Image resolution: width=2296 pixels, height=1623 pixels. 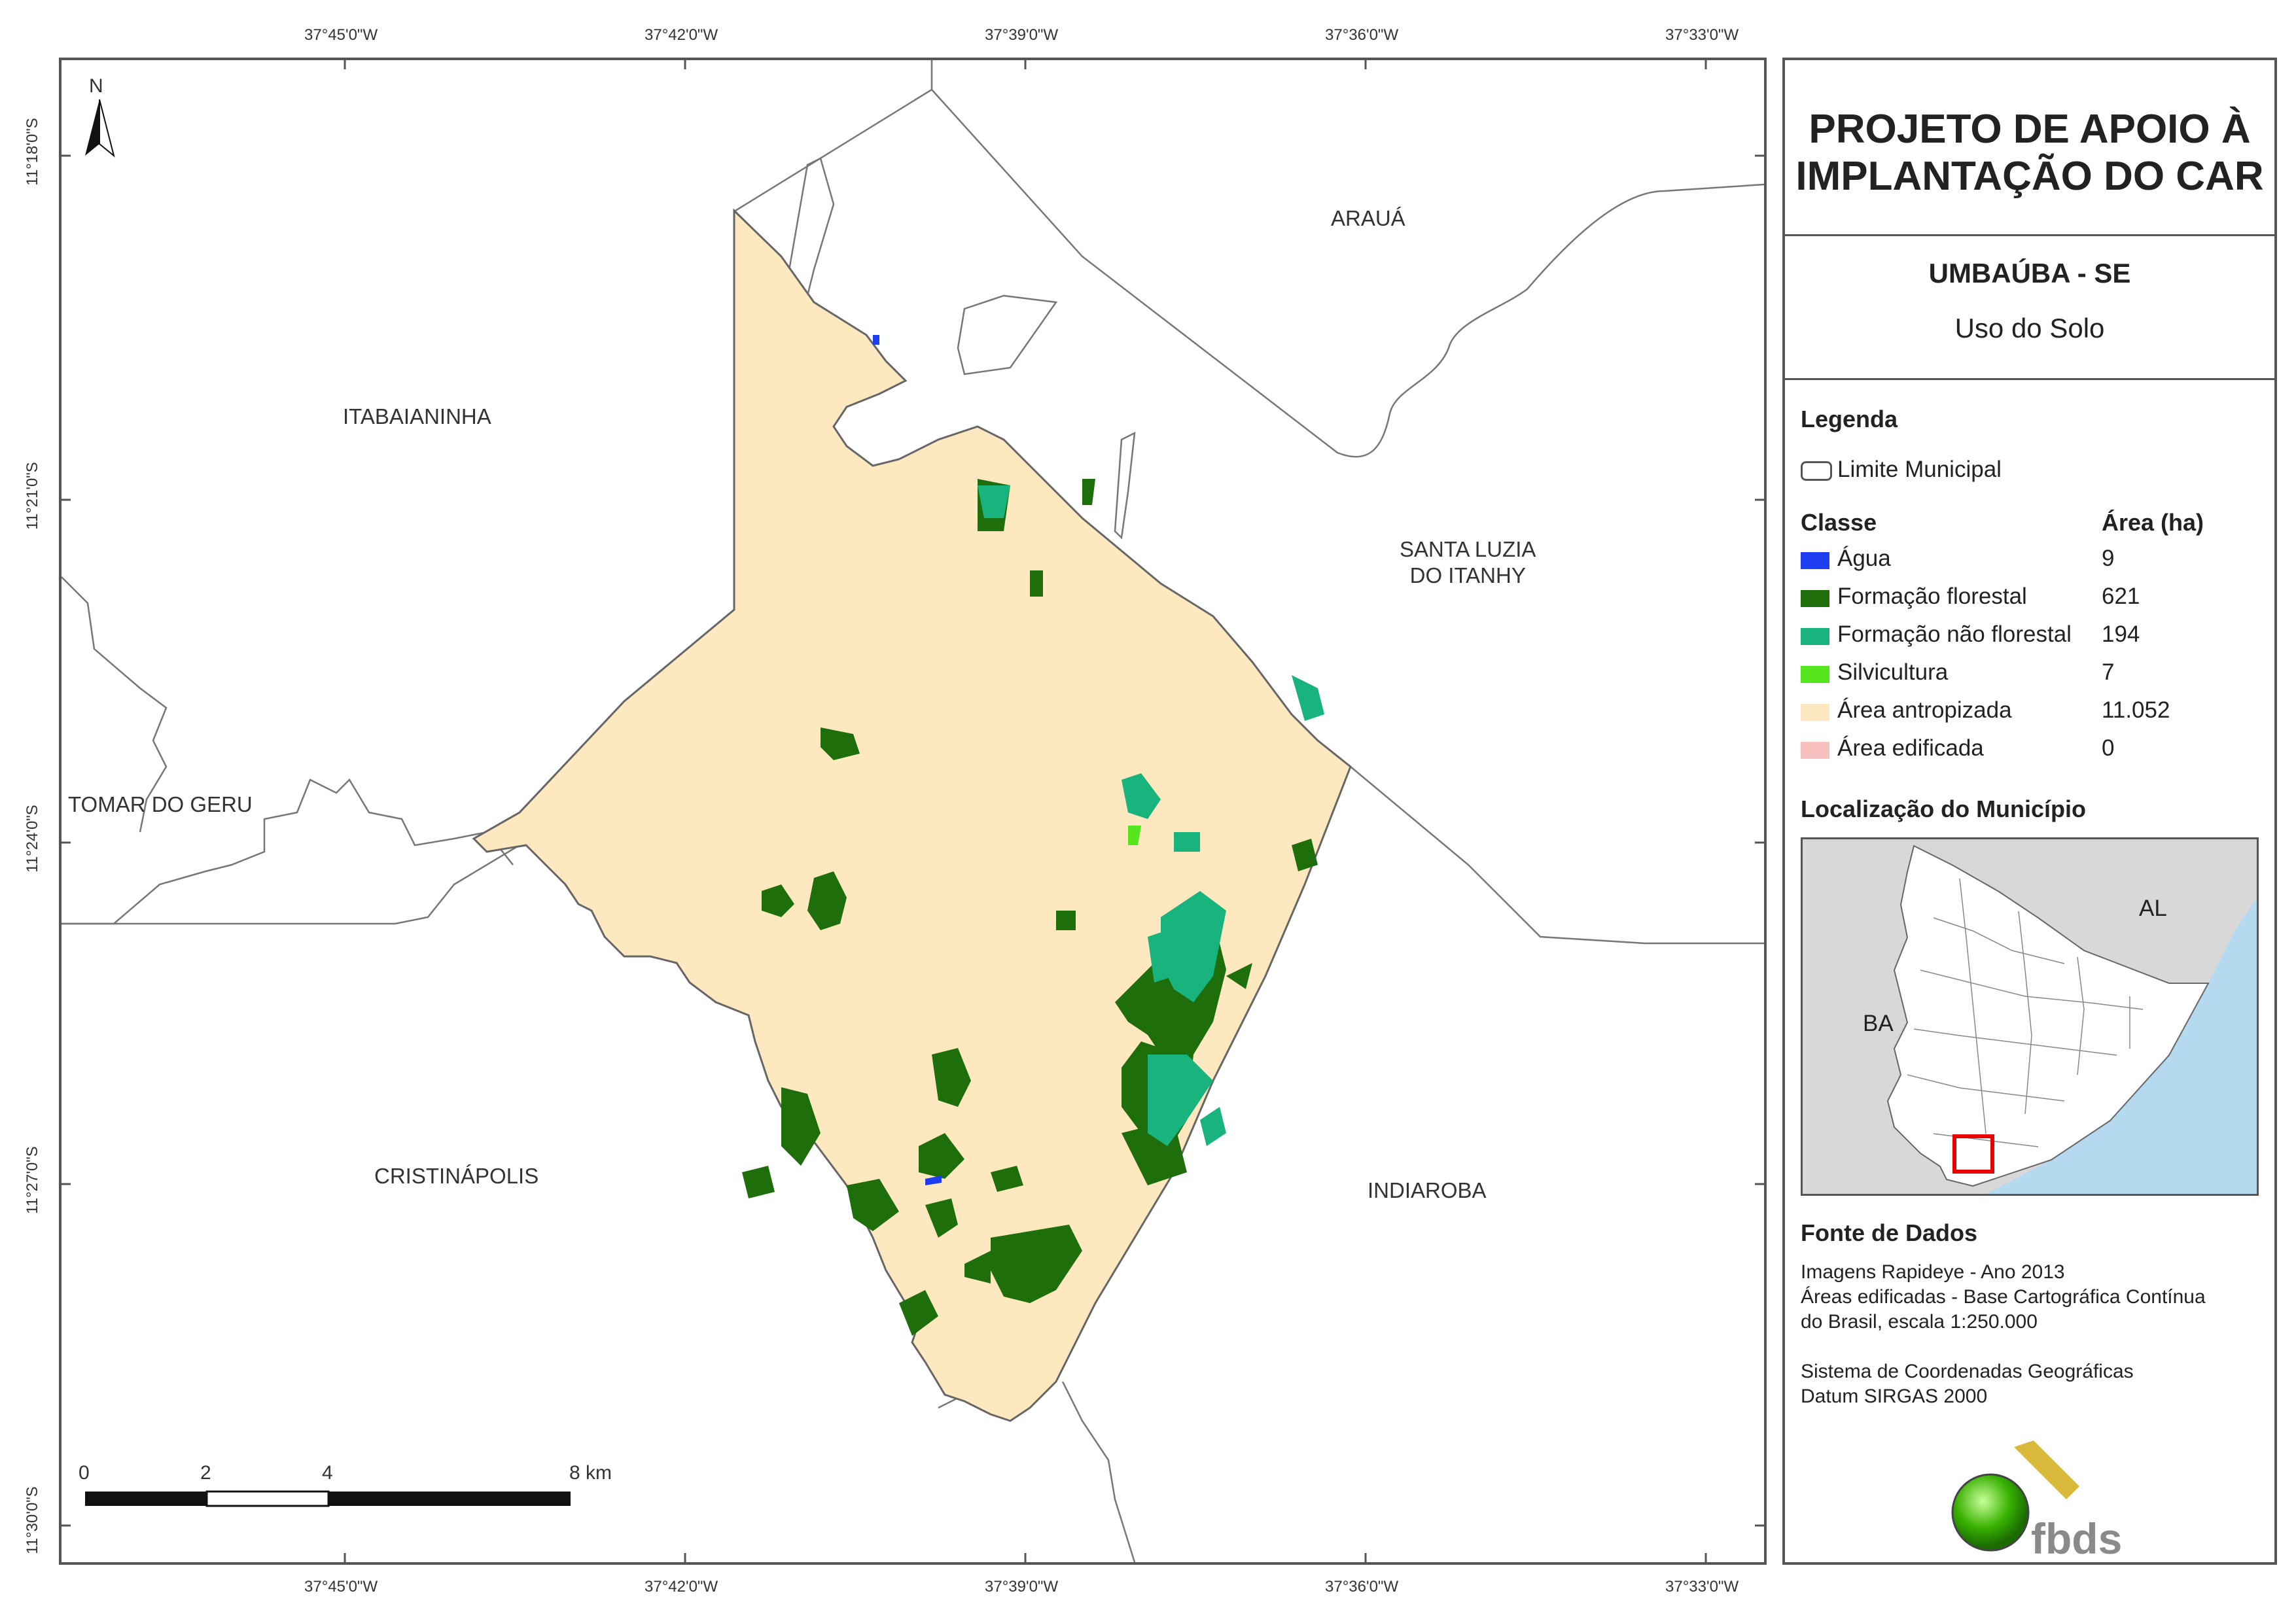 I want to click on lon-tick-top-5: 37°33'0"W, so click(x=1702, y=35).